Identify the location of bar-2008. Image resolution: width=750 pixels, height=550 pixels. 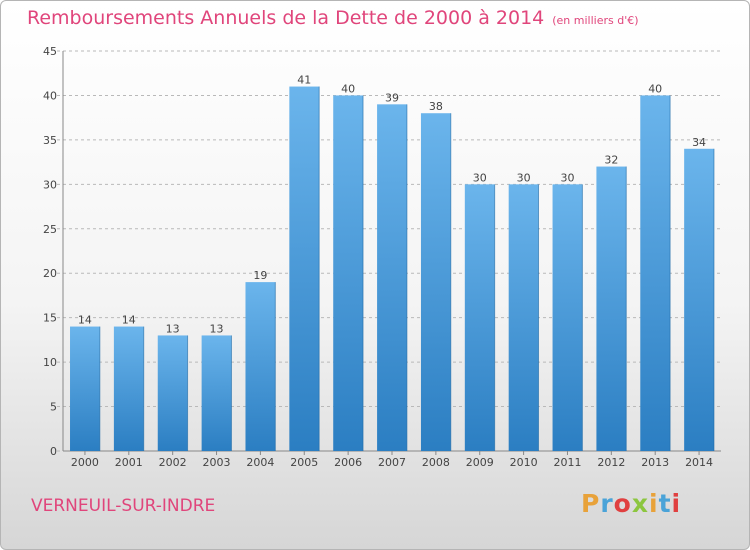
(435, 282).